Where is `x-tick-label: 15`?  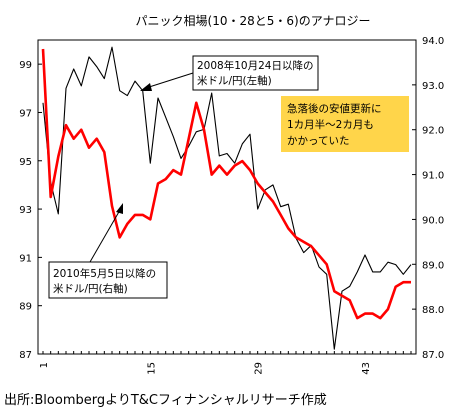
x-tick-label: 15 is located at coordinates (151, 368).